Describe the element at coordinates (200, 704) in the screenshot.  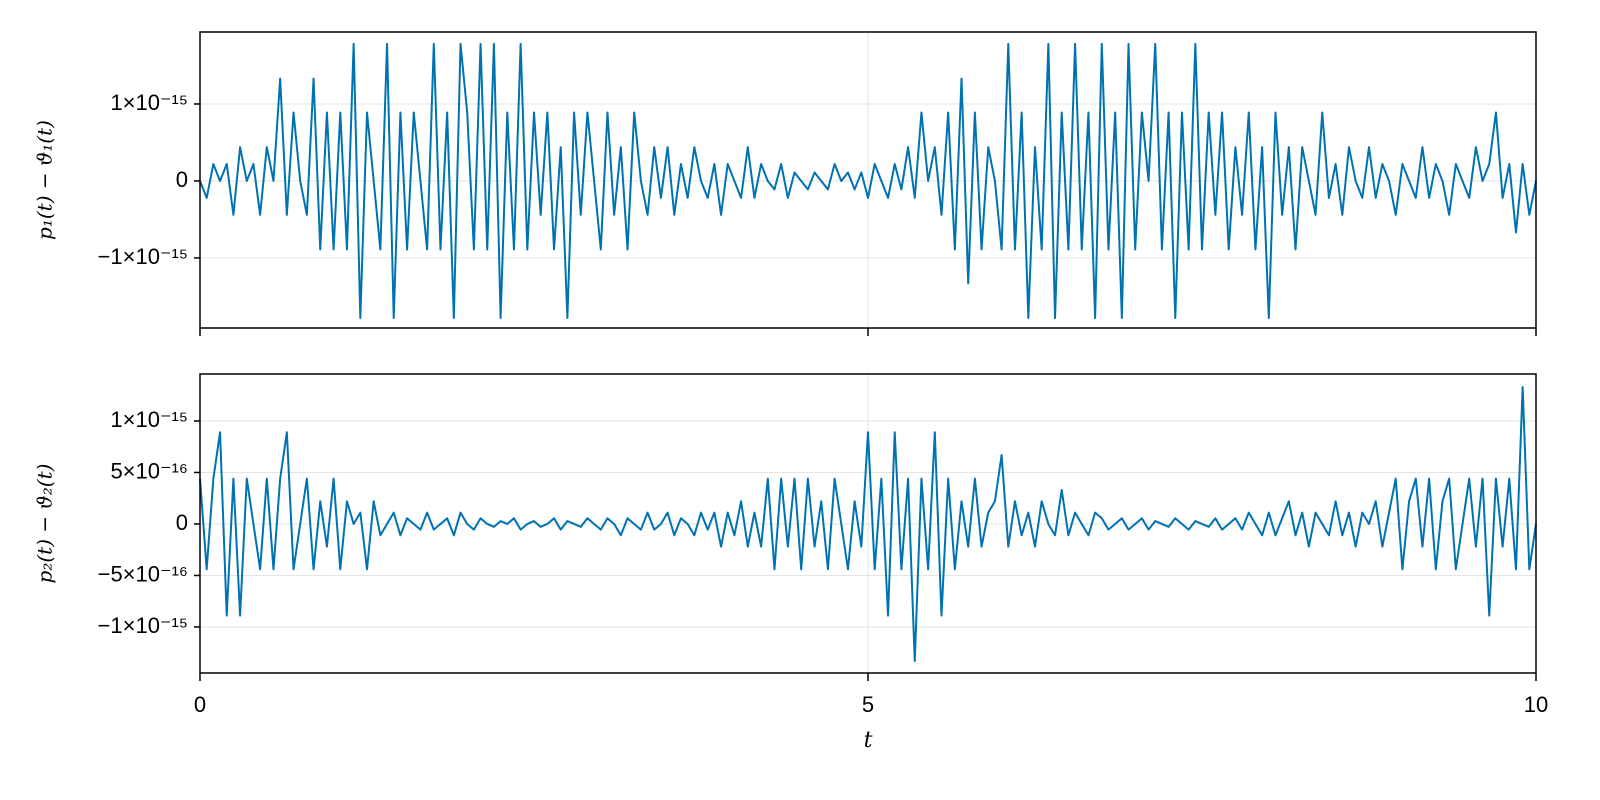
I see `x-tick-label: 0` at that location.